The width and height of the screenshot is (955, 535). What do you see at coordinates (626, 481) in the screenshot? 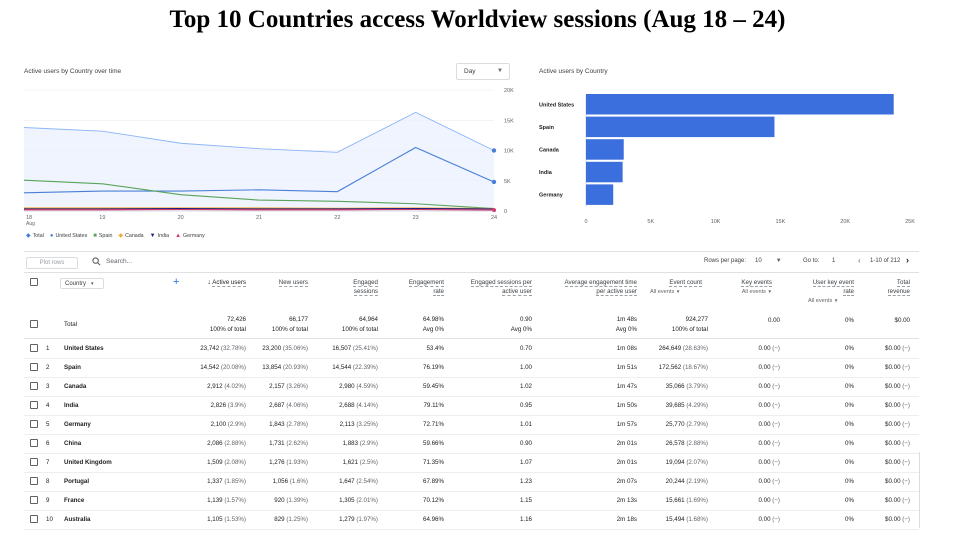
I see `avg-engagement-time: 2m 07s` at bounding box center [626, 481].